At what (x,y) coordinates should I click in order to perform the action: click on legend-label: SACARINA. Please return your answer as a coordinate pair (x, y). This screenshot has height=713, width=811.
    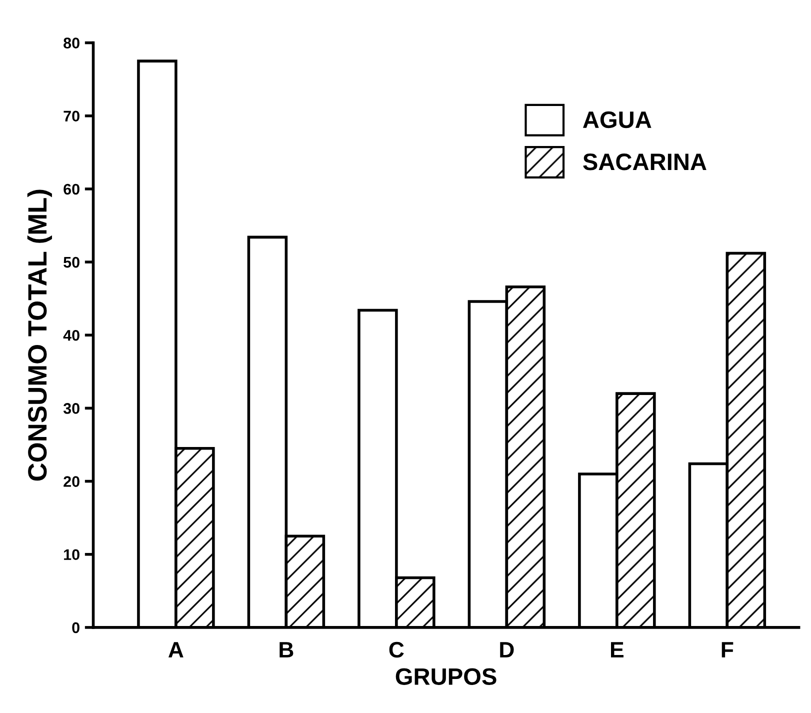
    Looking at the image, I should click on (644, 162).